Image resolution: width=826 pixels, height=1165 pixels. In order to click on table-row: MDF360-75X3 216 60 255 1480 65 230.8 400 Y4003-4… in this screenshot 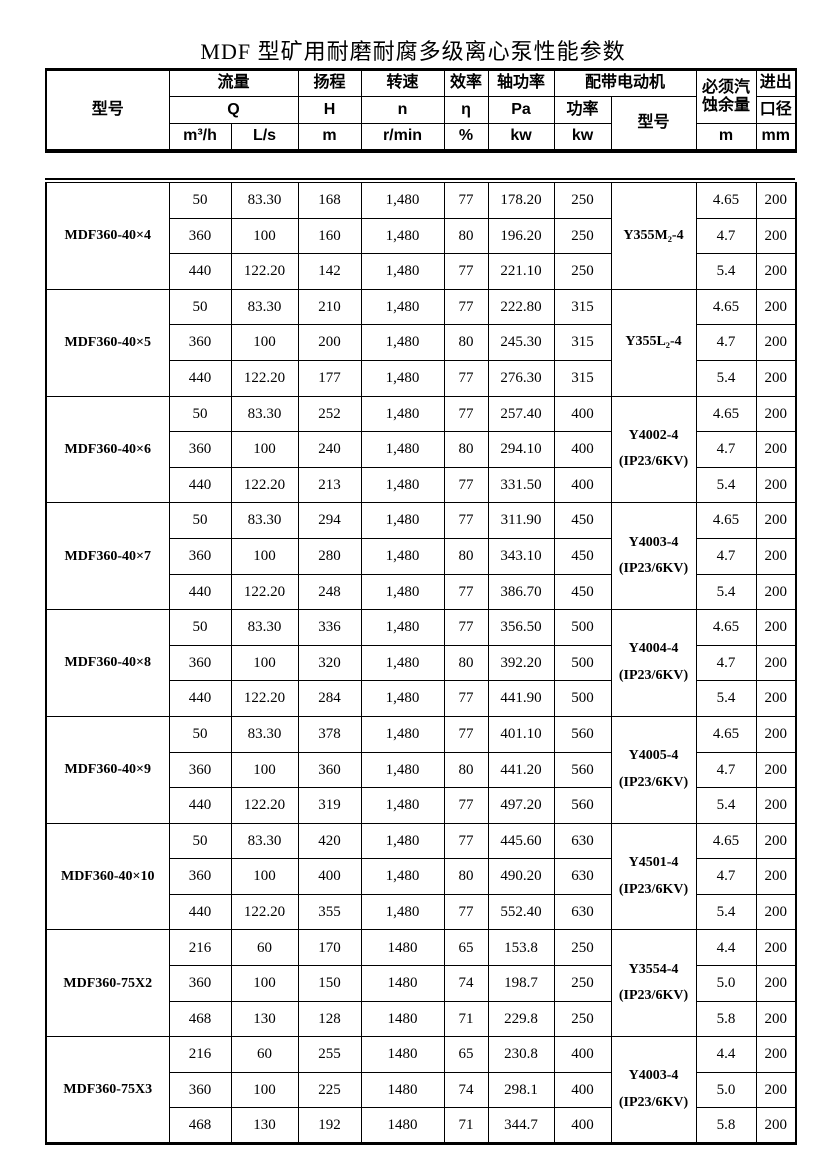, I will do `click(421, 1090)`.